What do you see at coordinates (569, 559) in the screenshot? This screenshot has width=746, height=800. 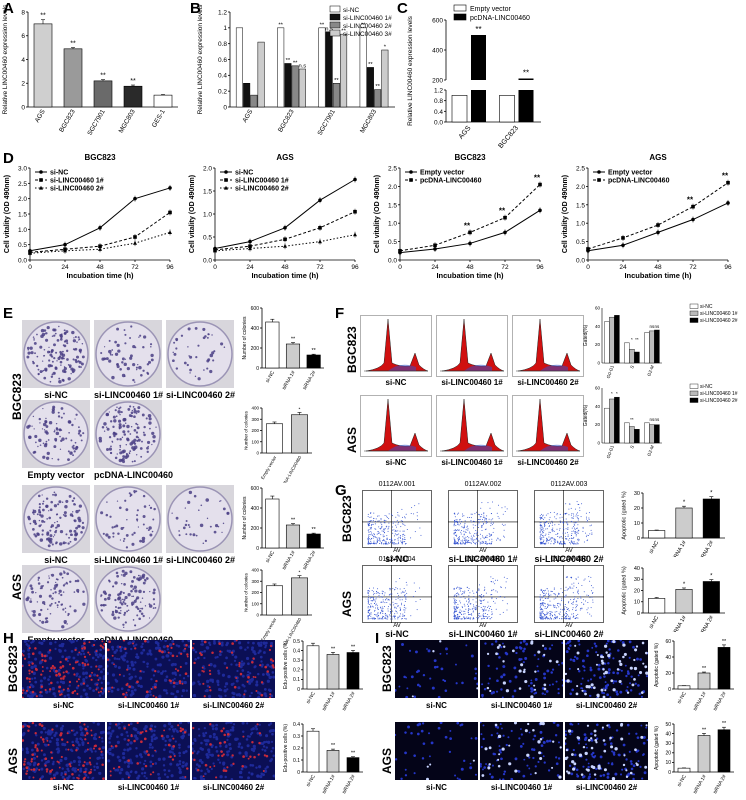 I see `g-caption: si-LINC00460 2#` at bounding box center [569, 559].